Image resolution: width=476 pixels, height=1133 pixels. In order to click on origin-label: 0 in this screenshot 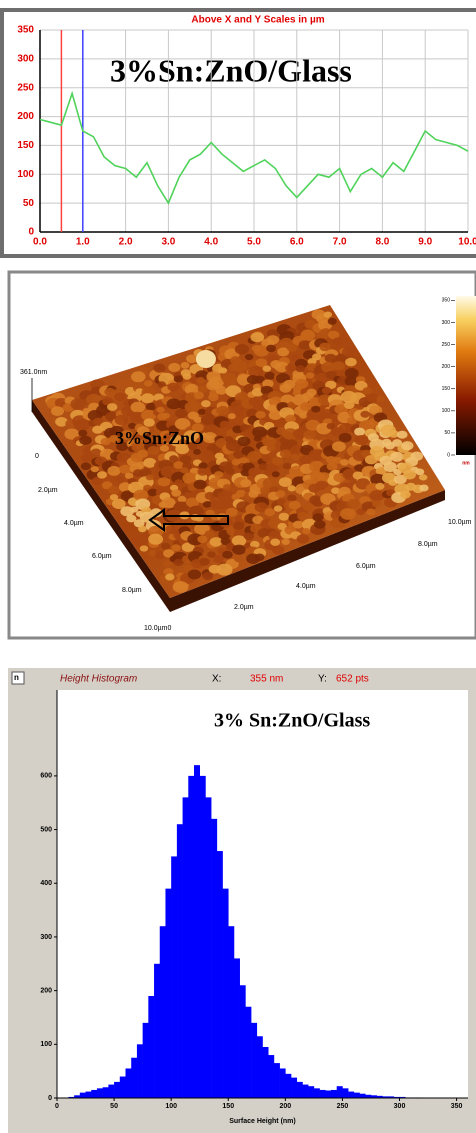, I will do `click(37, 456)`.